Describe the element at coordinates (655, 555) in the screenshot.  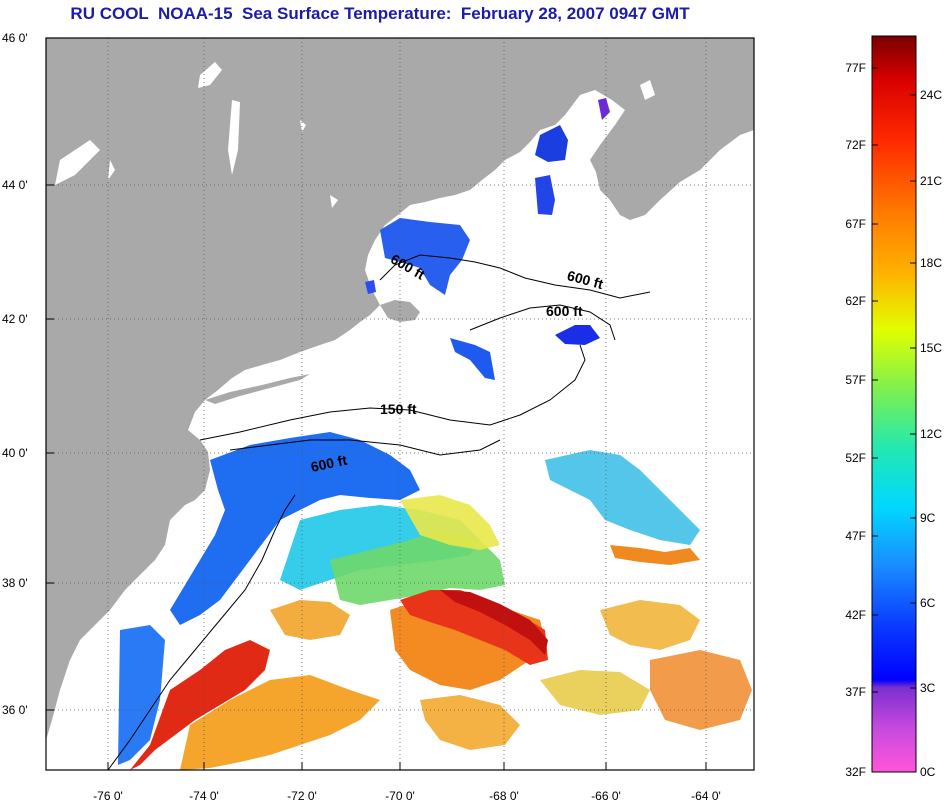
I see `sst-orange-east-streak` at that location.